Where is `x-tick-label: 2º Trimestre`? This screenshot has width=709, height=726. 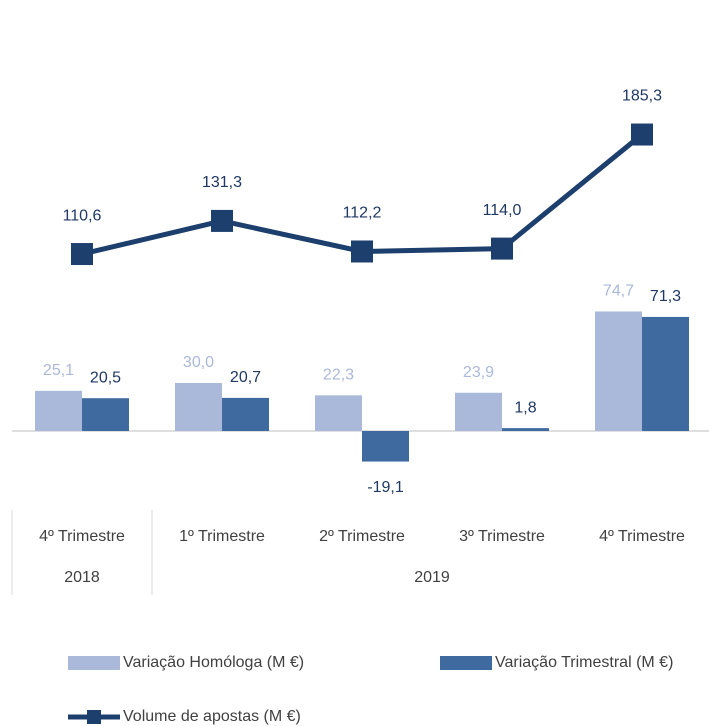 x-tick-label: 2º Trimestre is located at coordinates (362, 536).